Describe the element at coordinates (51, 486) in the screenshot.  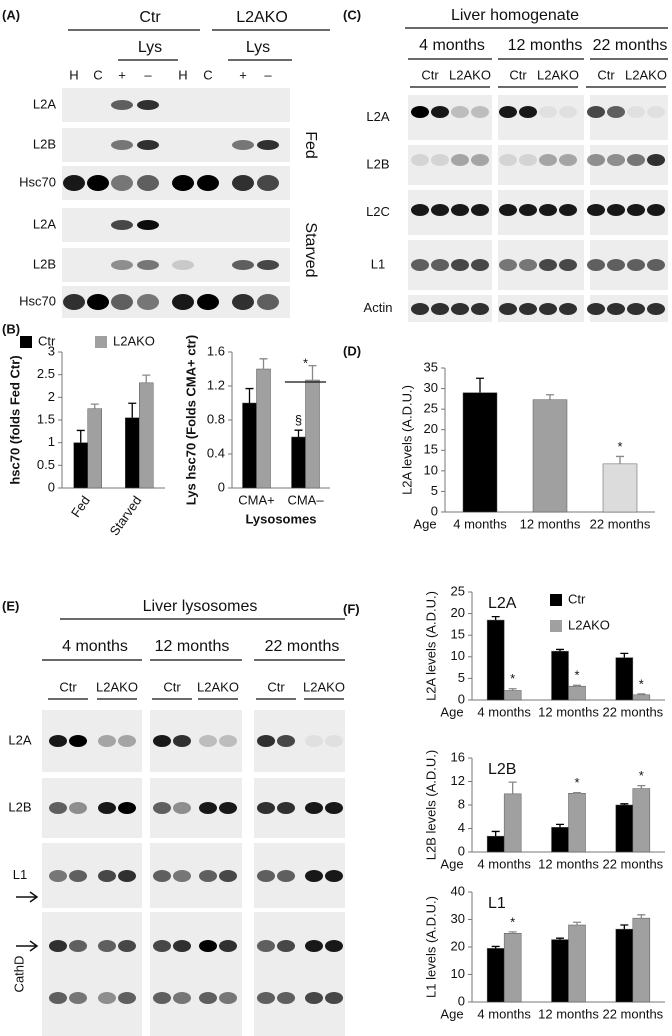
I see `y-tick-label: 0` at that location.